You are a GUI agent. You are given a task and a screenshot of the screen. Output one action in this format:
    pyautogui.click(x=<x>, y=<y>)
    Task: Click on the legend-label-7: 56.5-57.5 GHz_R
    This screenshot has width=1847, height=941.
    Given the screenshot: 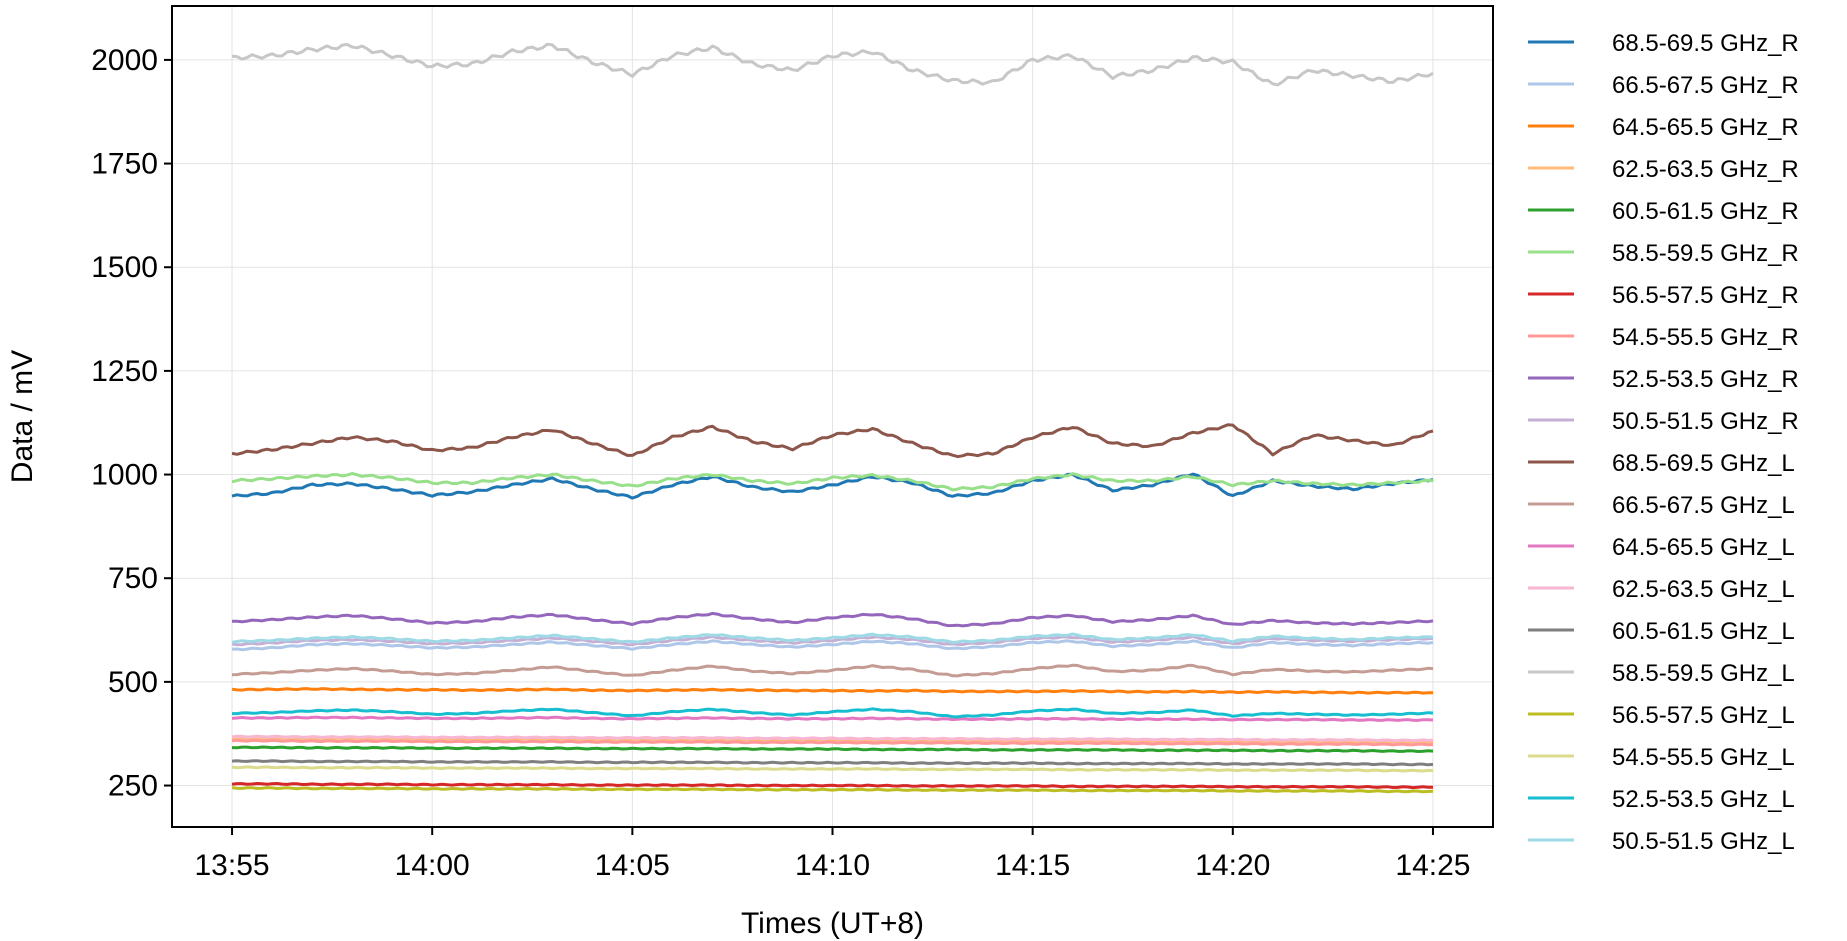 What is the action you would take?
    pyautogui.click(x=1705, y=295)
    